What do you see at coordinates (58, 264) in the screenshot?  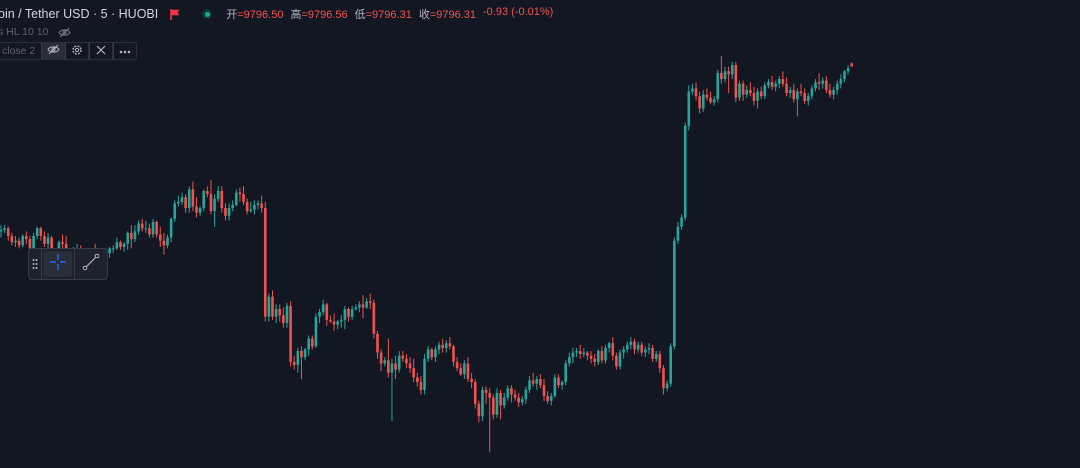 I see `crosshair-tool-button` at bounding box center [58, 264].